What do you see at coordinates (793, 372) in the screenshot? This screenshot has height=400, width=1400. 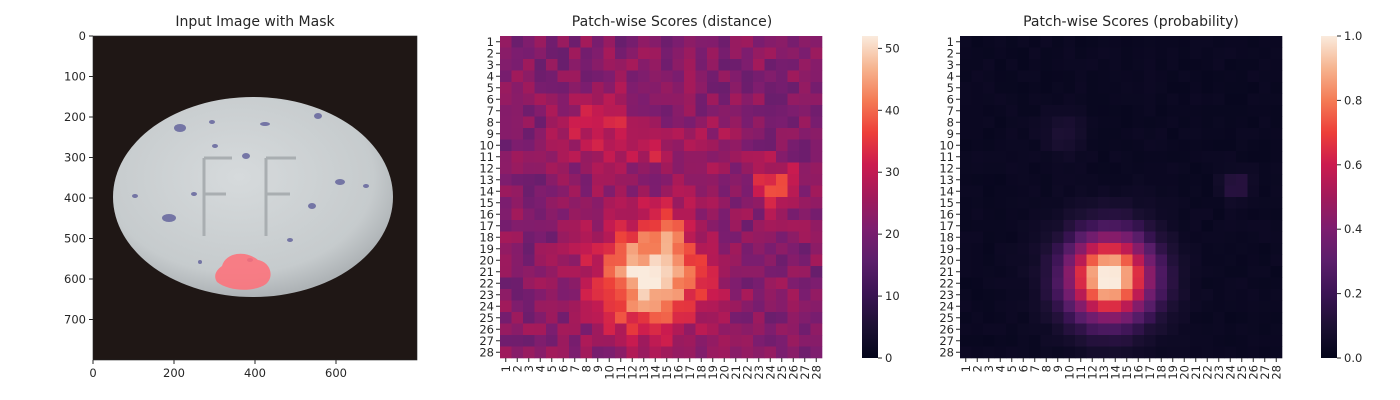 I see `x-tick-label: 26` at bounding box center [793, 372].